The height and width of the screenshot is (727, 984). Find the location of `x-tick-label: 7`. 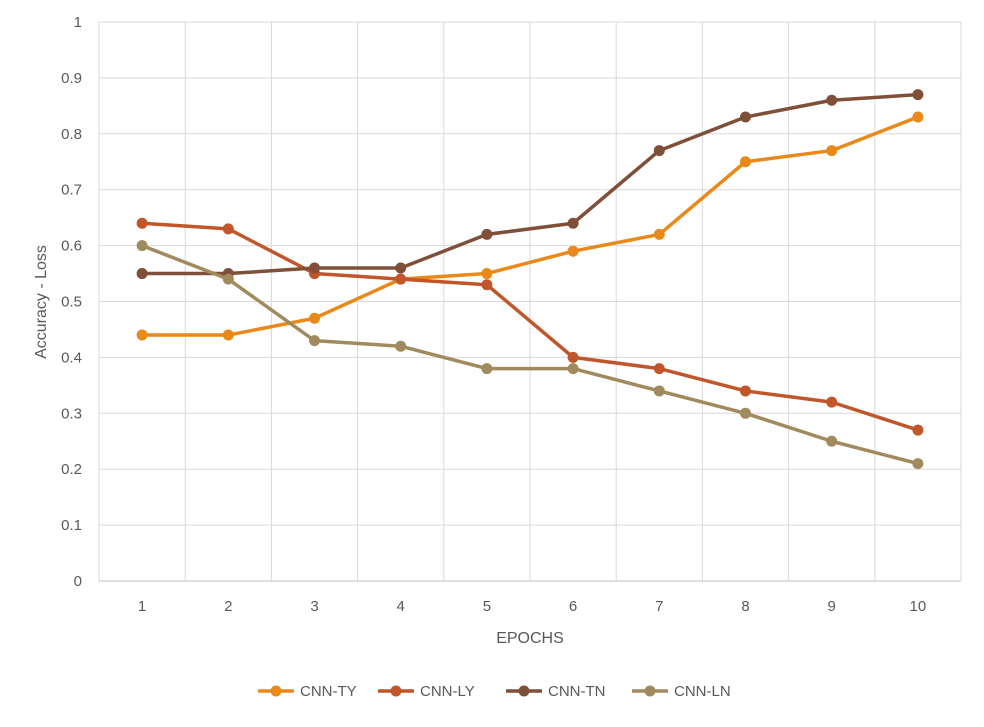

x-tick-label: 7 is located at coordinates (659, 606).